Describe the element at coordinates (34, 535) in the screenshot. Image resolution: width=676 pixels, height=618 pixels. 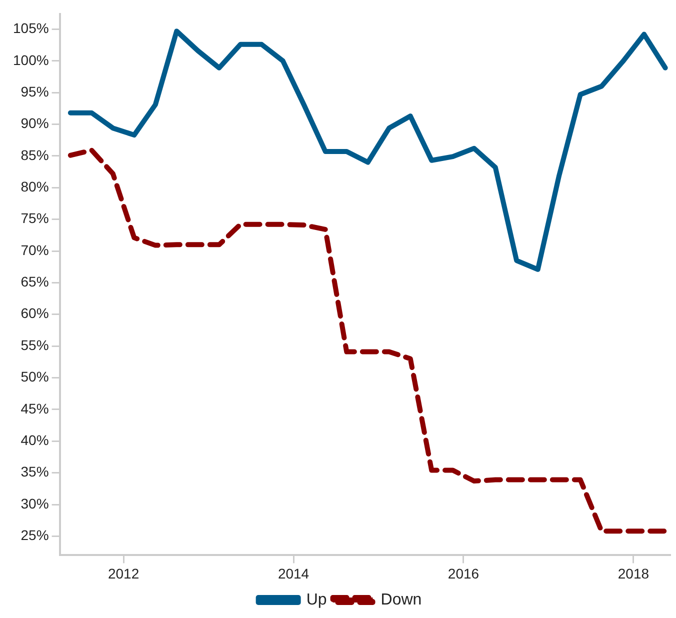
I see `y-tick-label: 25%` at that location.